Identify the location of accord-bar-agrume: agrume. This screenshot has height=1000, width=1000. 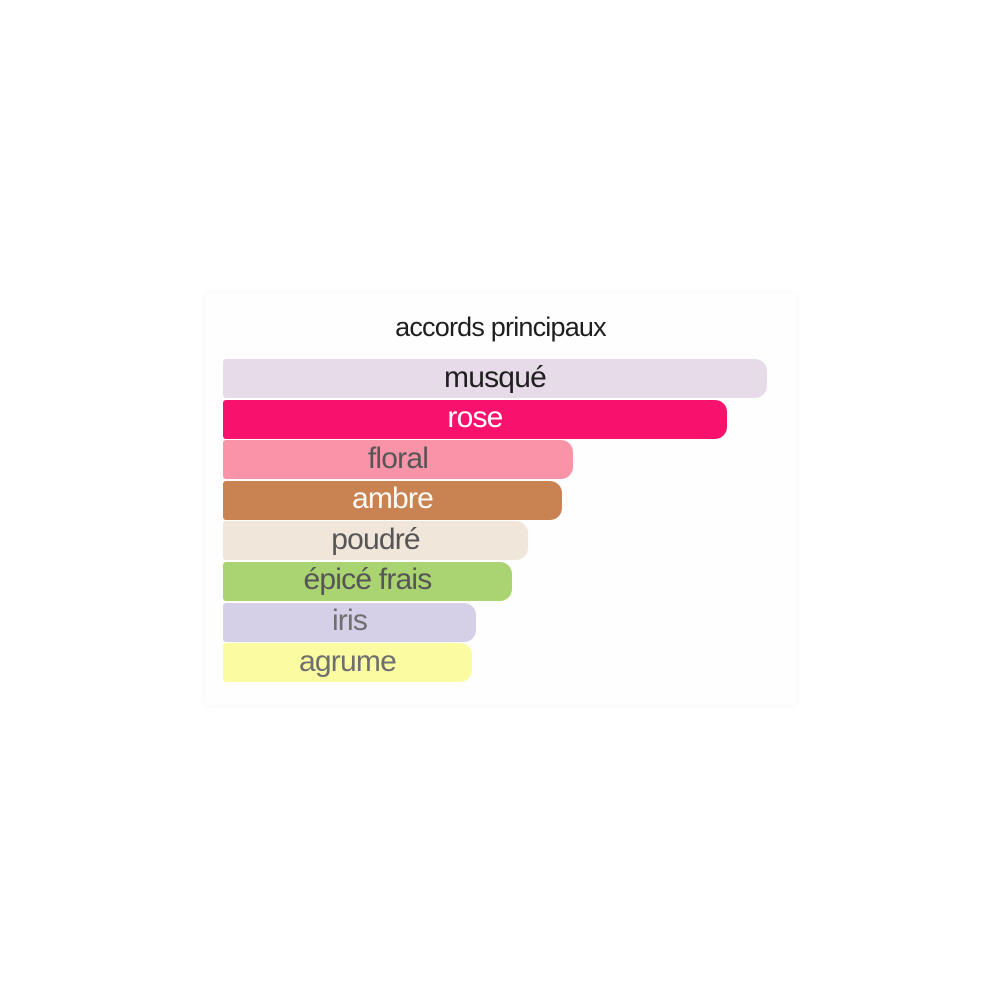
(347, 663).